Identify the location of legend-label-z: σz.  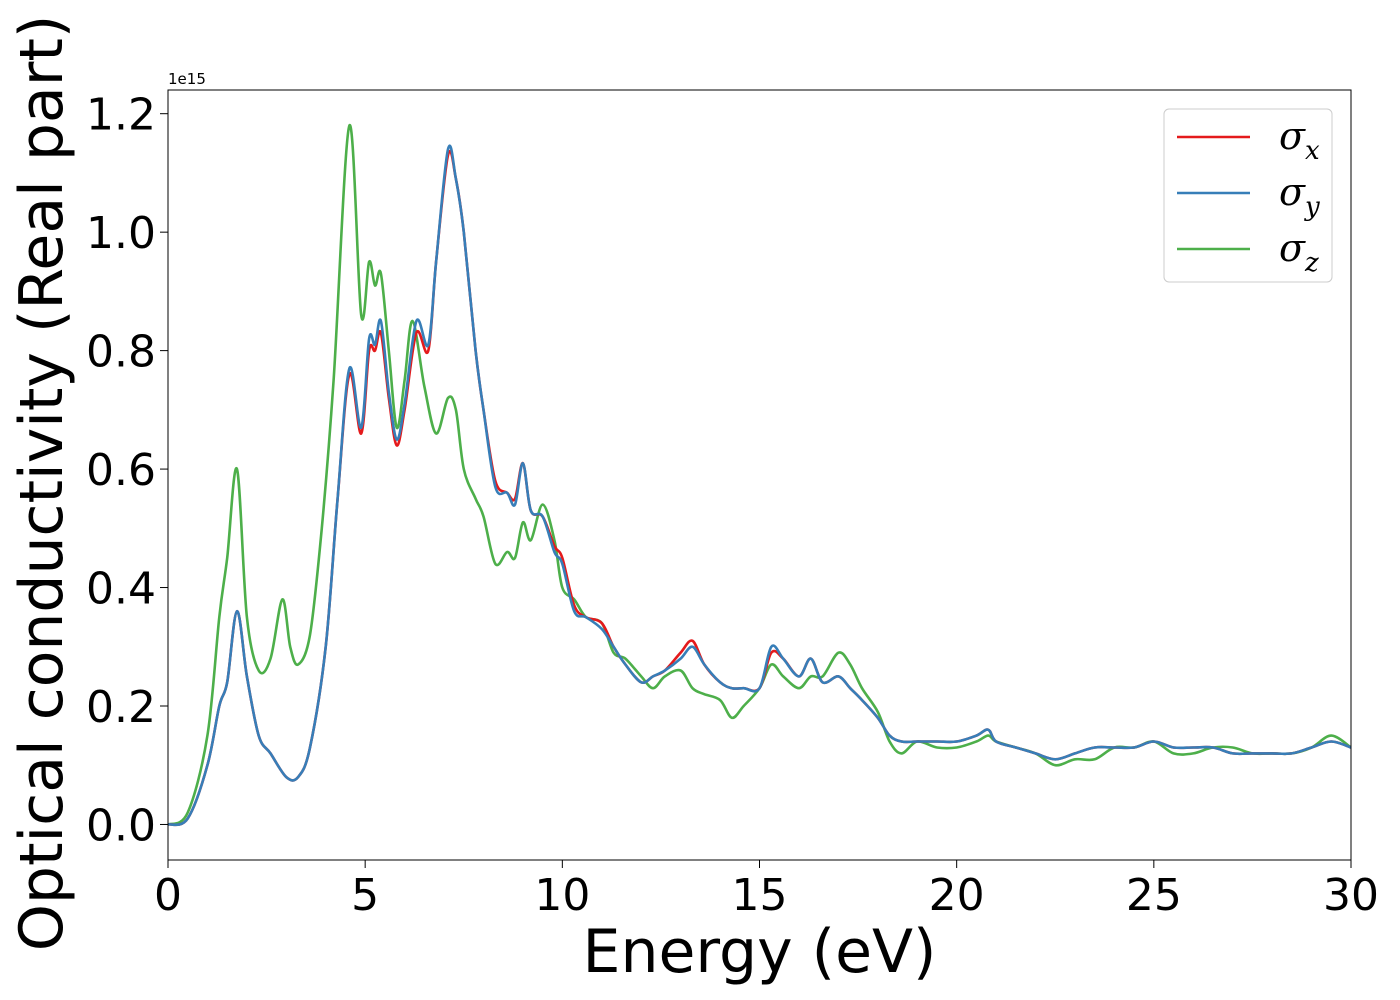
(1299, 252).